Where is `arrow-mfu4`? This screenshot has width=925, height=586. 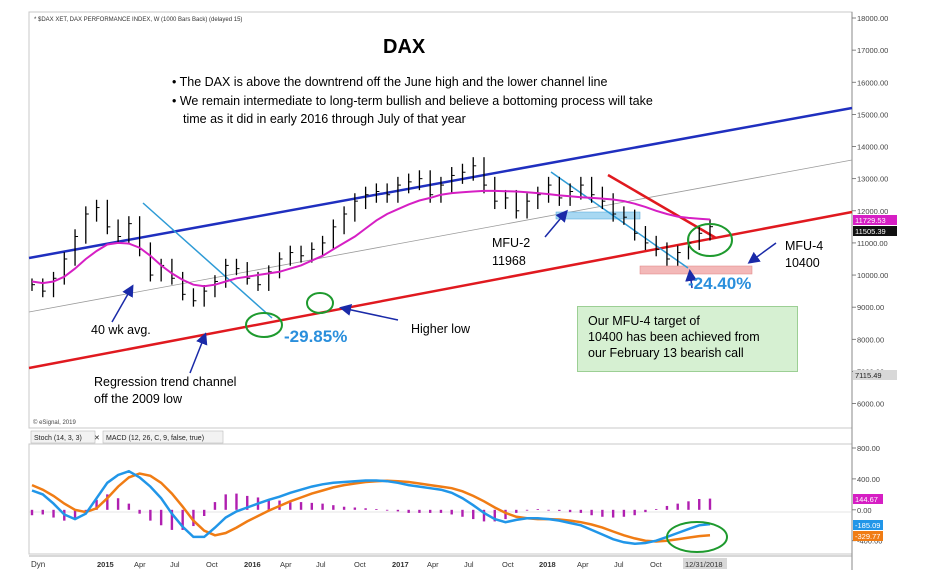
arrow-mfu4 is located at coordinates (762, 253).